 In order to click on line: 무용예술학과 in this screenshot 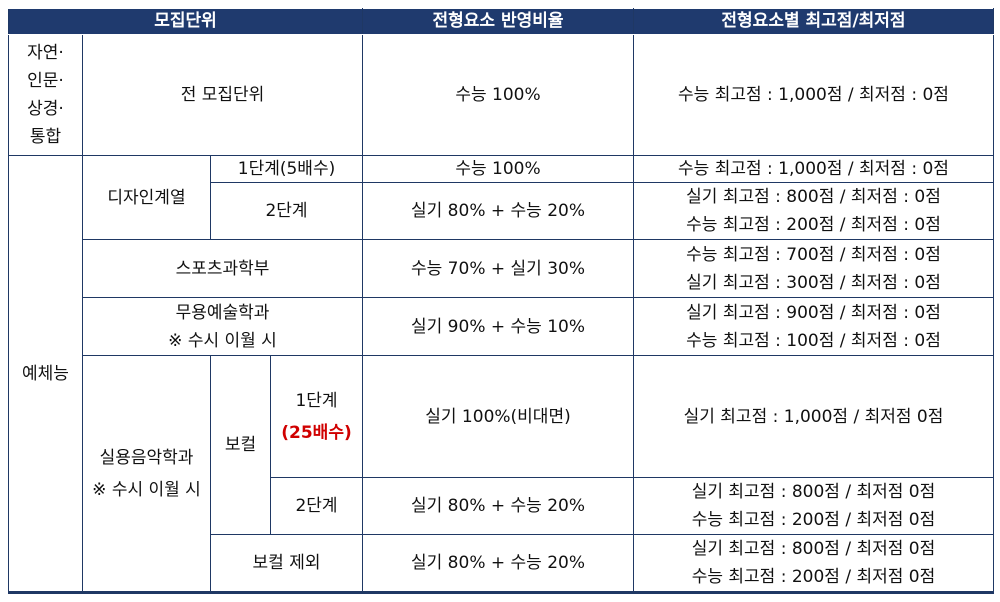, I will do `click(222, 312)`.